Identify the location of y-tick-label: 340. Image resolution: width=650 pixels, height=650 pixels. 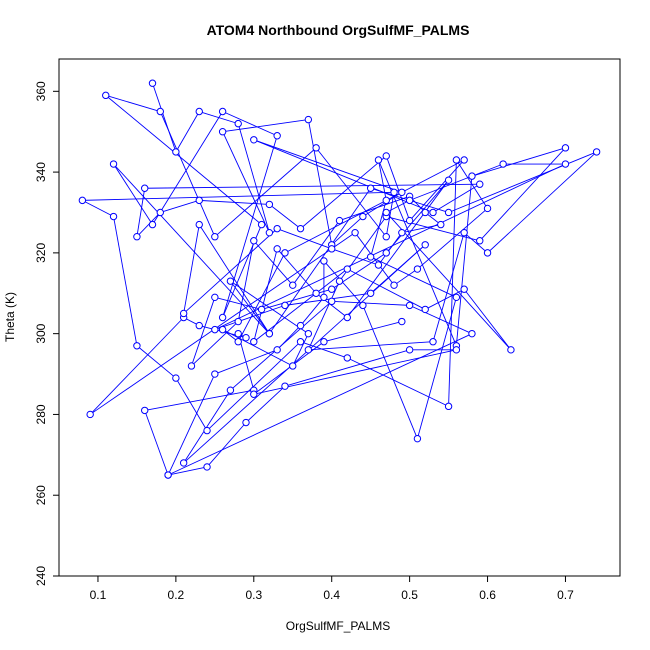
(41, 172).